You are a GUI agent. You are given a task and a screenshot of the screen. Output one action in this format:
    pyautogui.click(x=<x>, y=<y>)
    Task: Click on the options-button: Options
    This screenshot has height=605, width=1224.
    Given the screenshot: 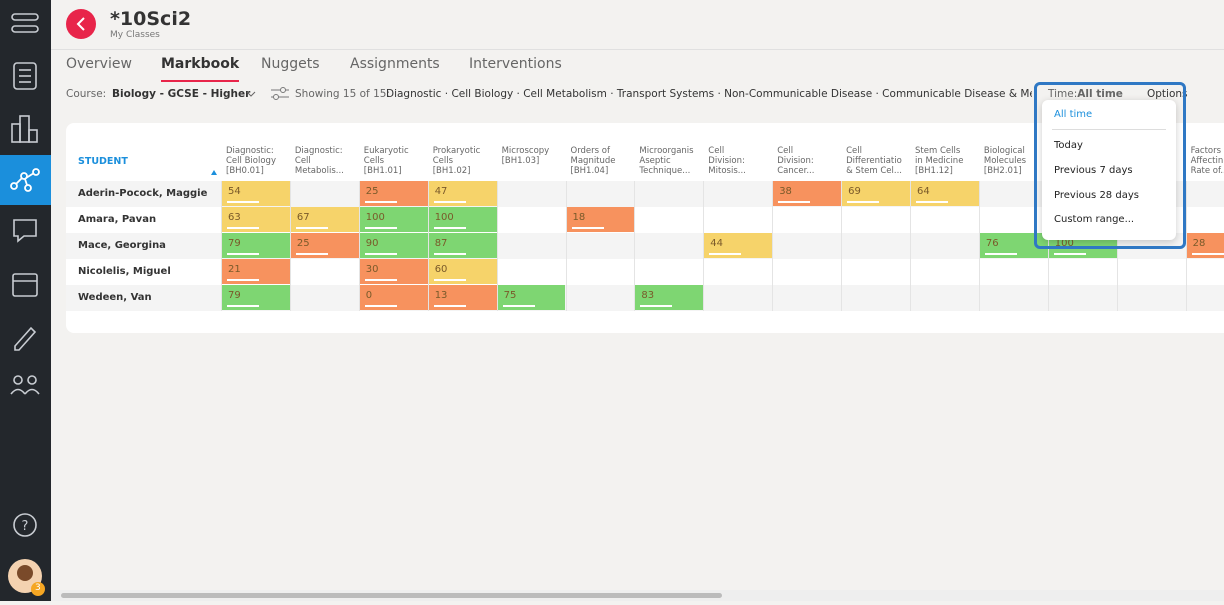 What is the action you would take?
    pyautogui.click(x=1167, y=94)
    